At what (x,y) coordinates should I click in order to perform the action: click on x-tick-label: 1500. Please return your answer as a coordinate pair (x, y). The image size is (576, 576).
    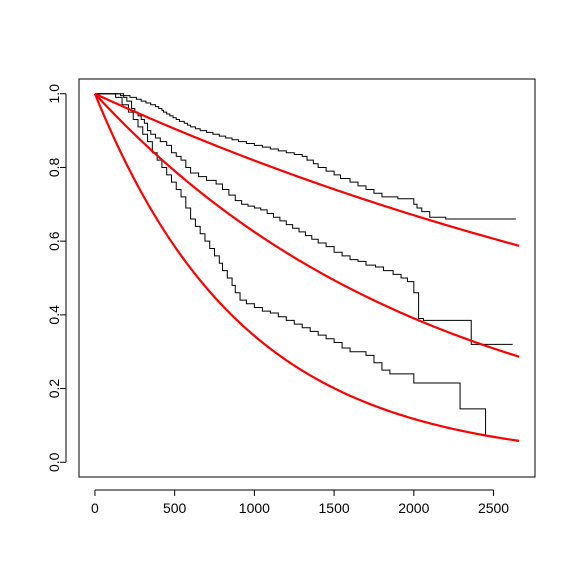
    Looking at the image, I should click on (334, 508).